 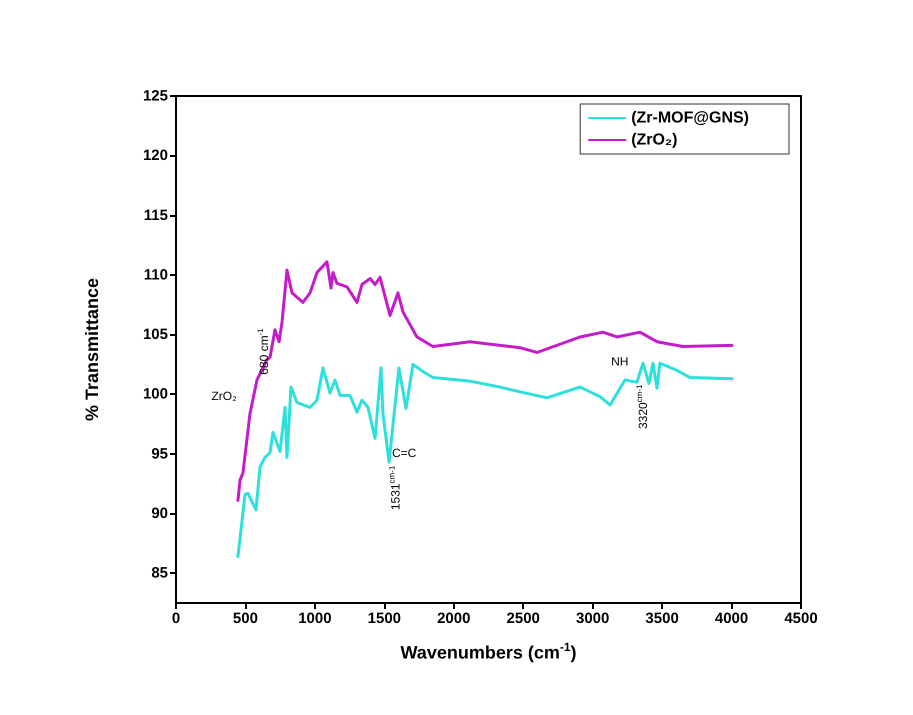 What do you see at coordinates (159, 513) in the screenshot?
I see `y-tick-label: 90` at bounding box center [159, 513].